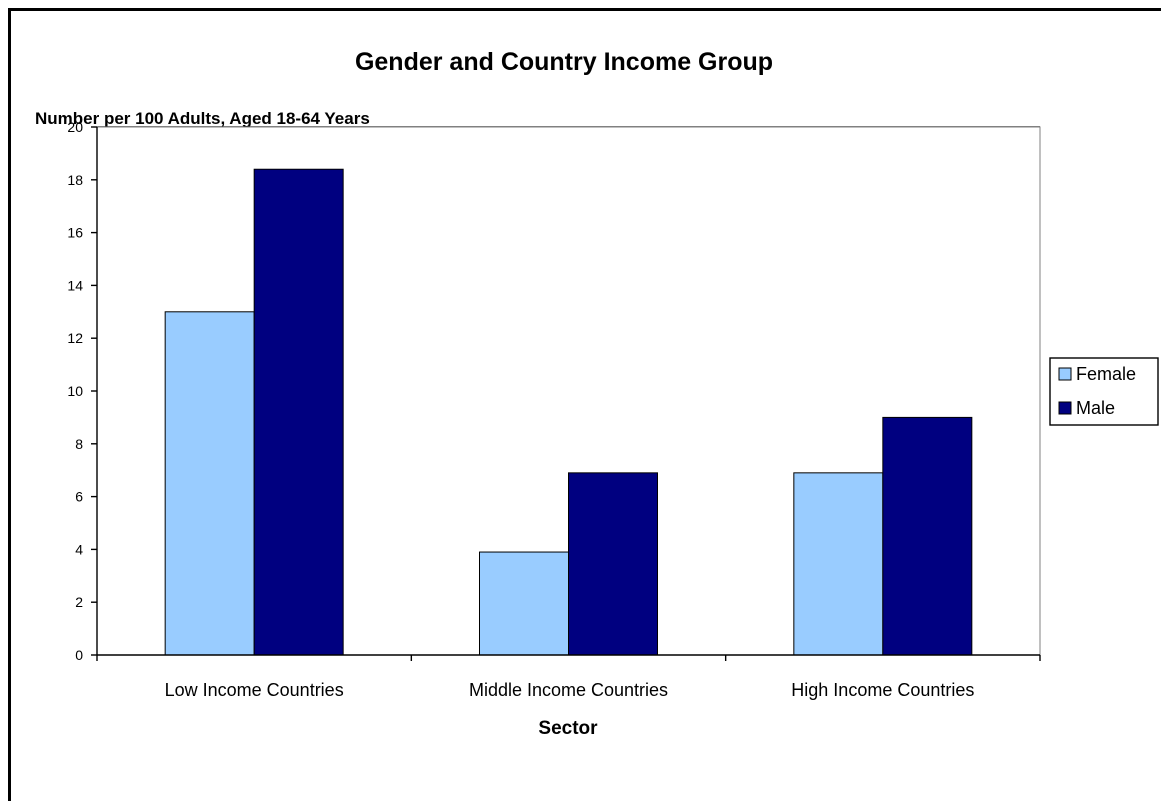  Describe the element at coordinates (1104, 391) in the screenshot. I see `legend: Female Male` at that location.